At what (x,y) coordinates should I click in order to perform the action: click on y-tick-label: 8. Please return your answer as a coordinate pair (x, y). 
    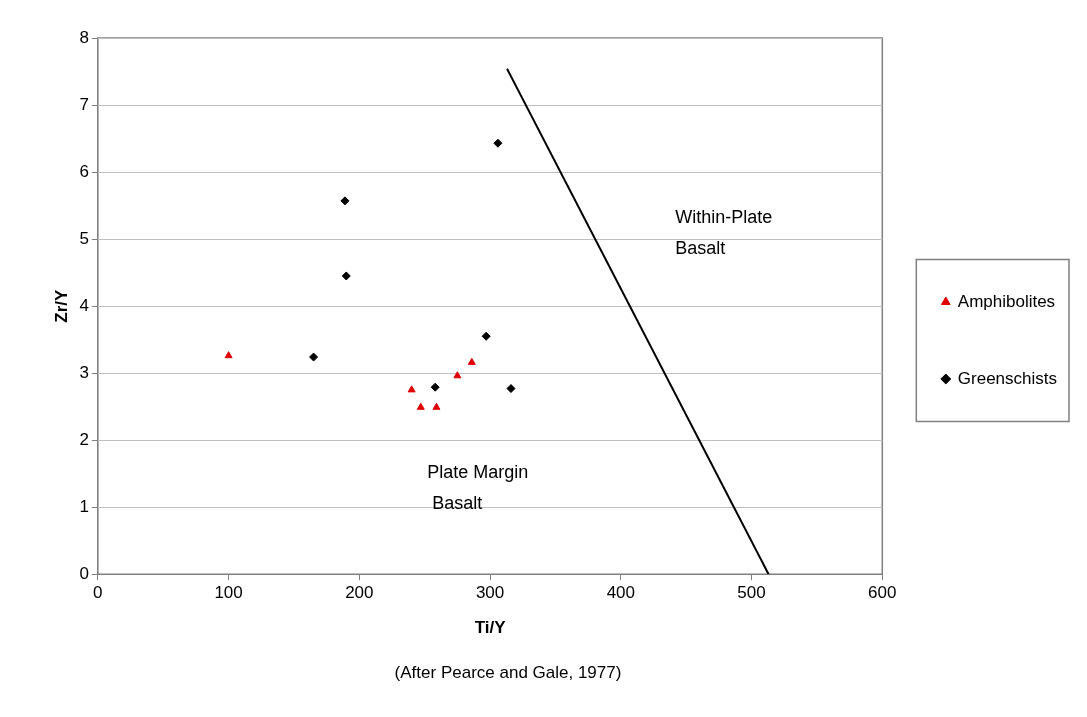
    Looking at the image, I should click on (84, 37).